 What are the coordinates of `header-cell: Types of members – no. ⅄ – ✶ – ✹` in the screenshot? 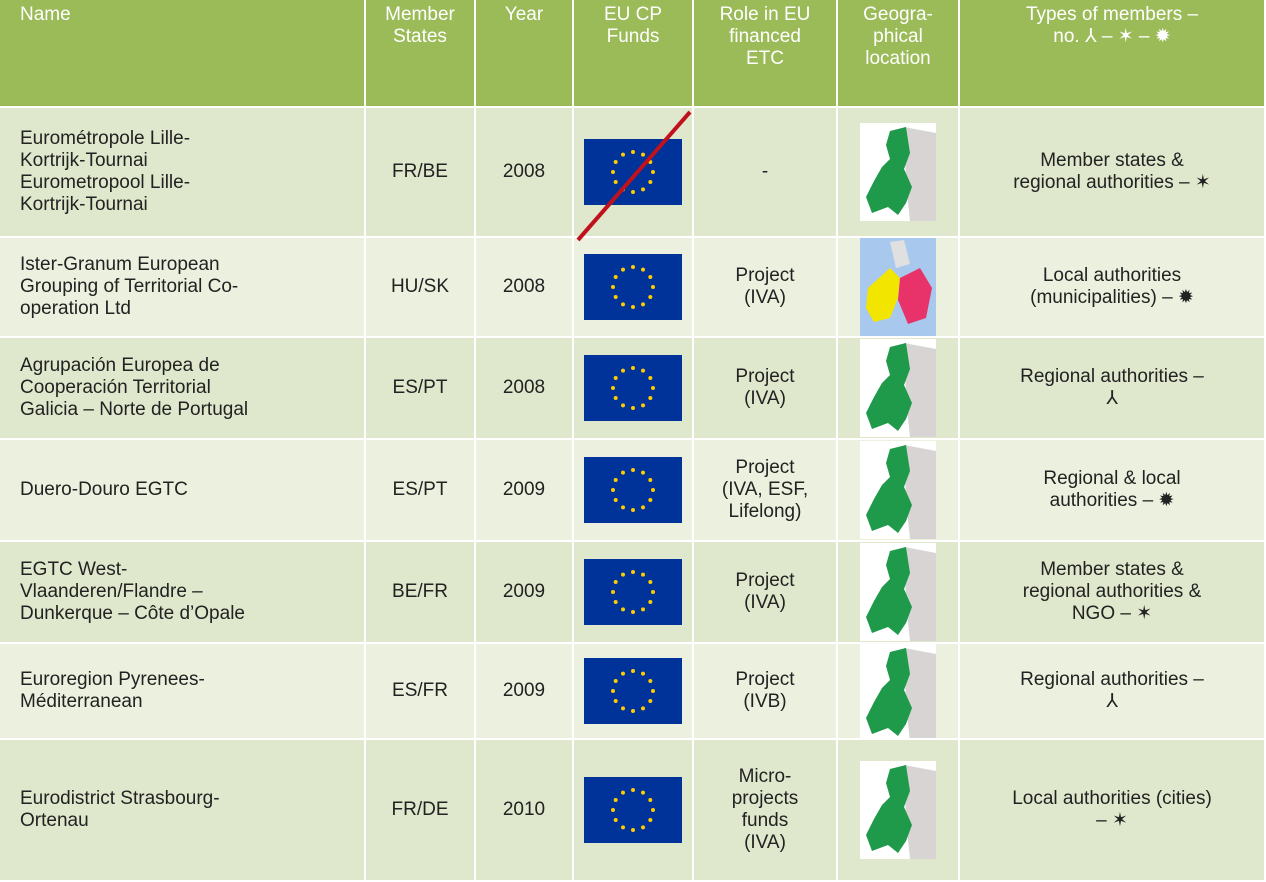 It's located at (1113, 54).